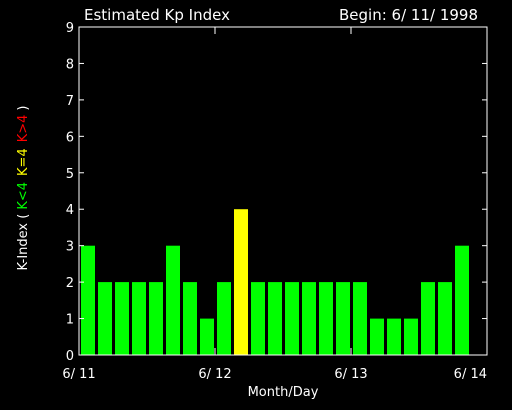  Describe the element at coordinates (283, 392) in the screenshot. I see `x-axis-label: Month/Day` at that location.